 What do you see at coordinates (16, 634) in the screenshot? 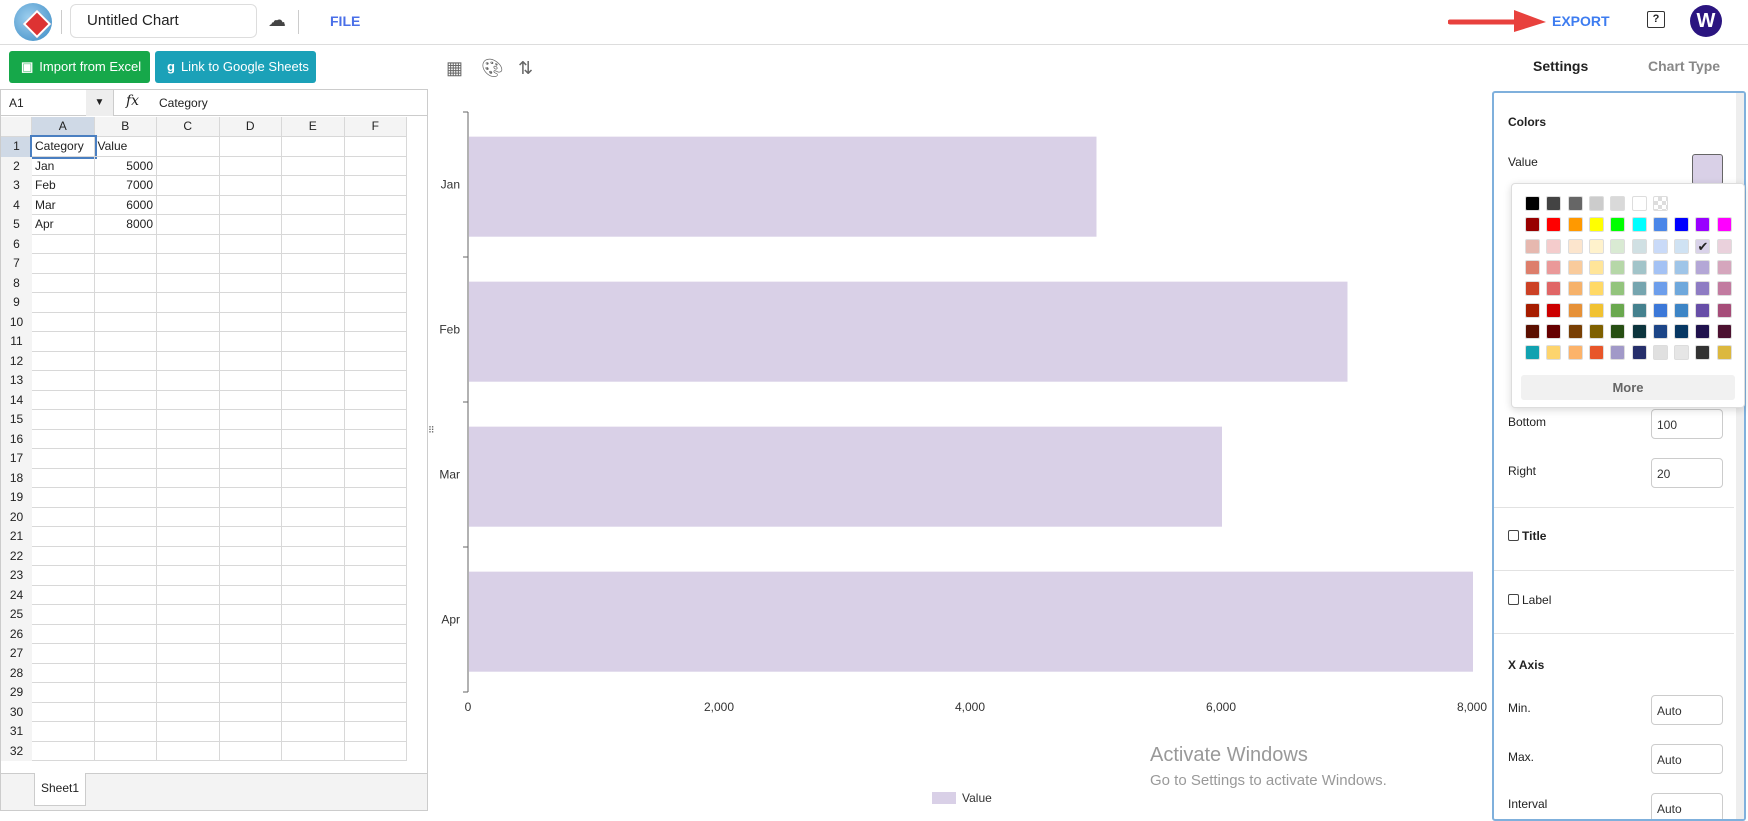
I see `row-header: 26` at bounding box center [16, 634].